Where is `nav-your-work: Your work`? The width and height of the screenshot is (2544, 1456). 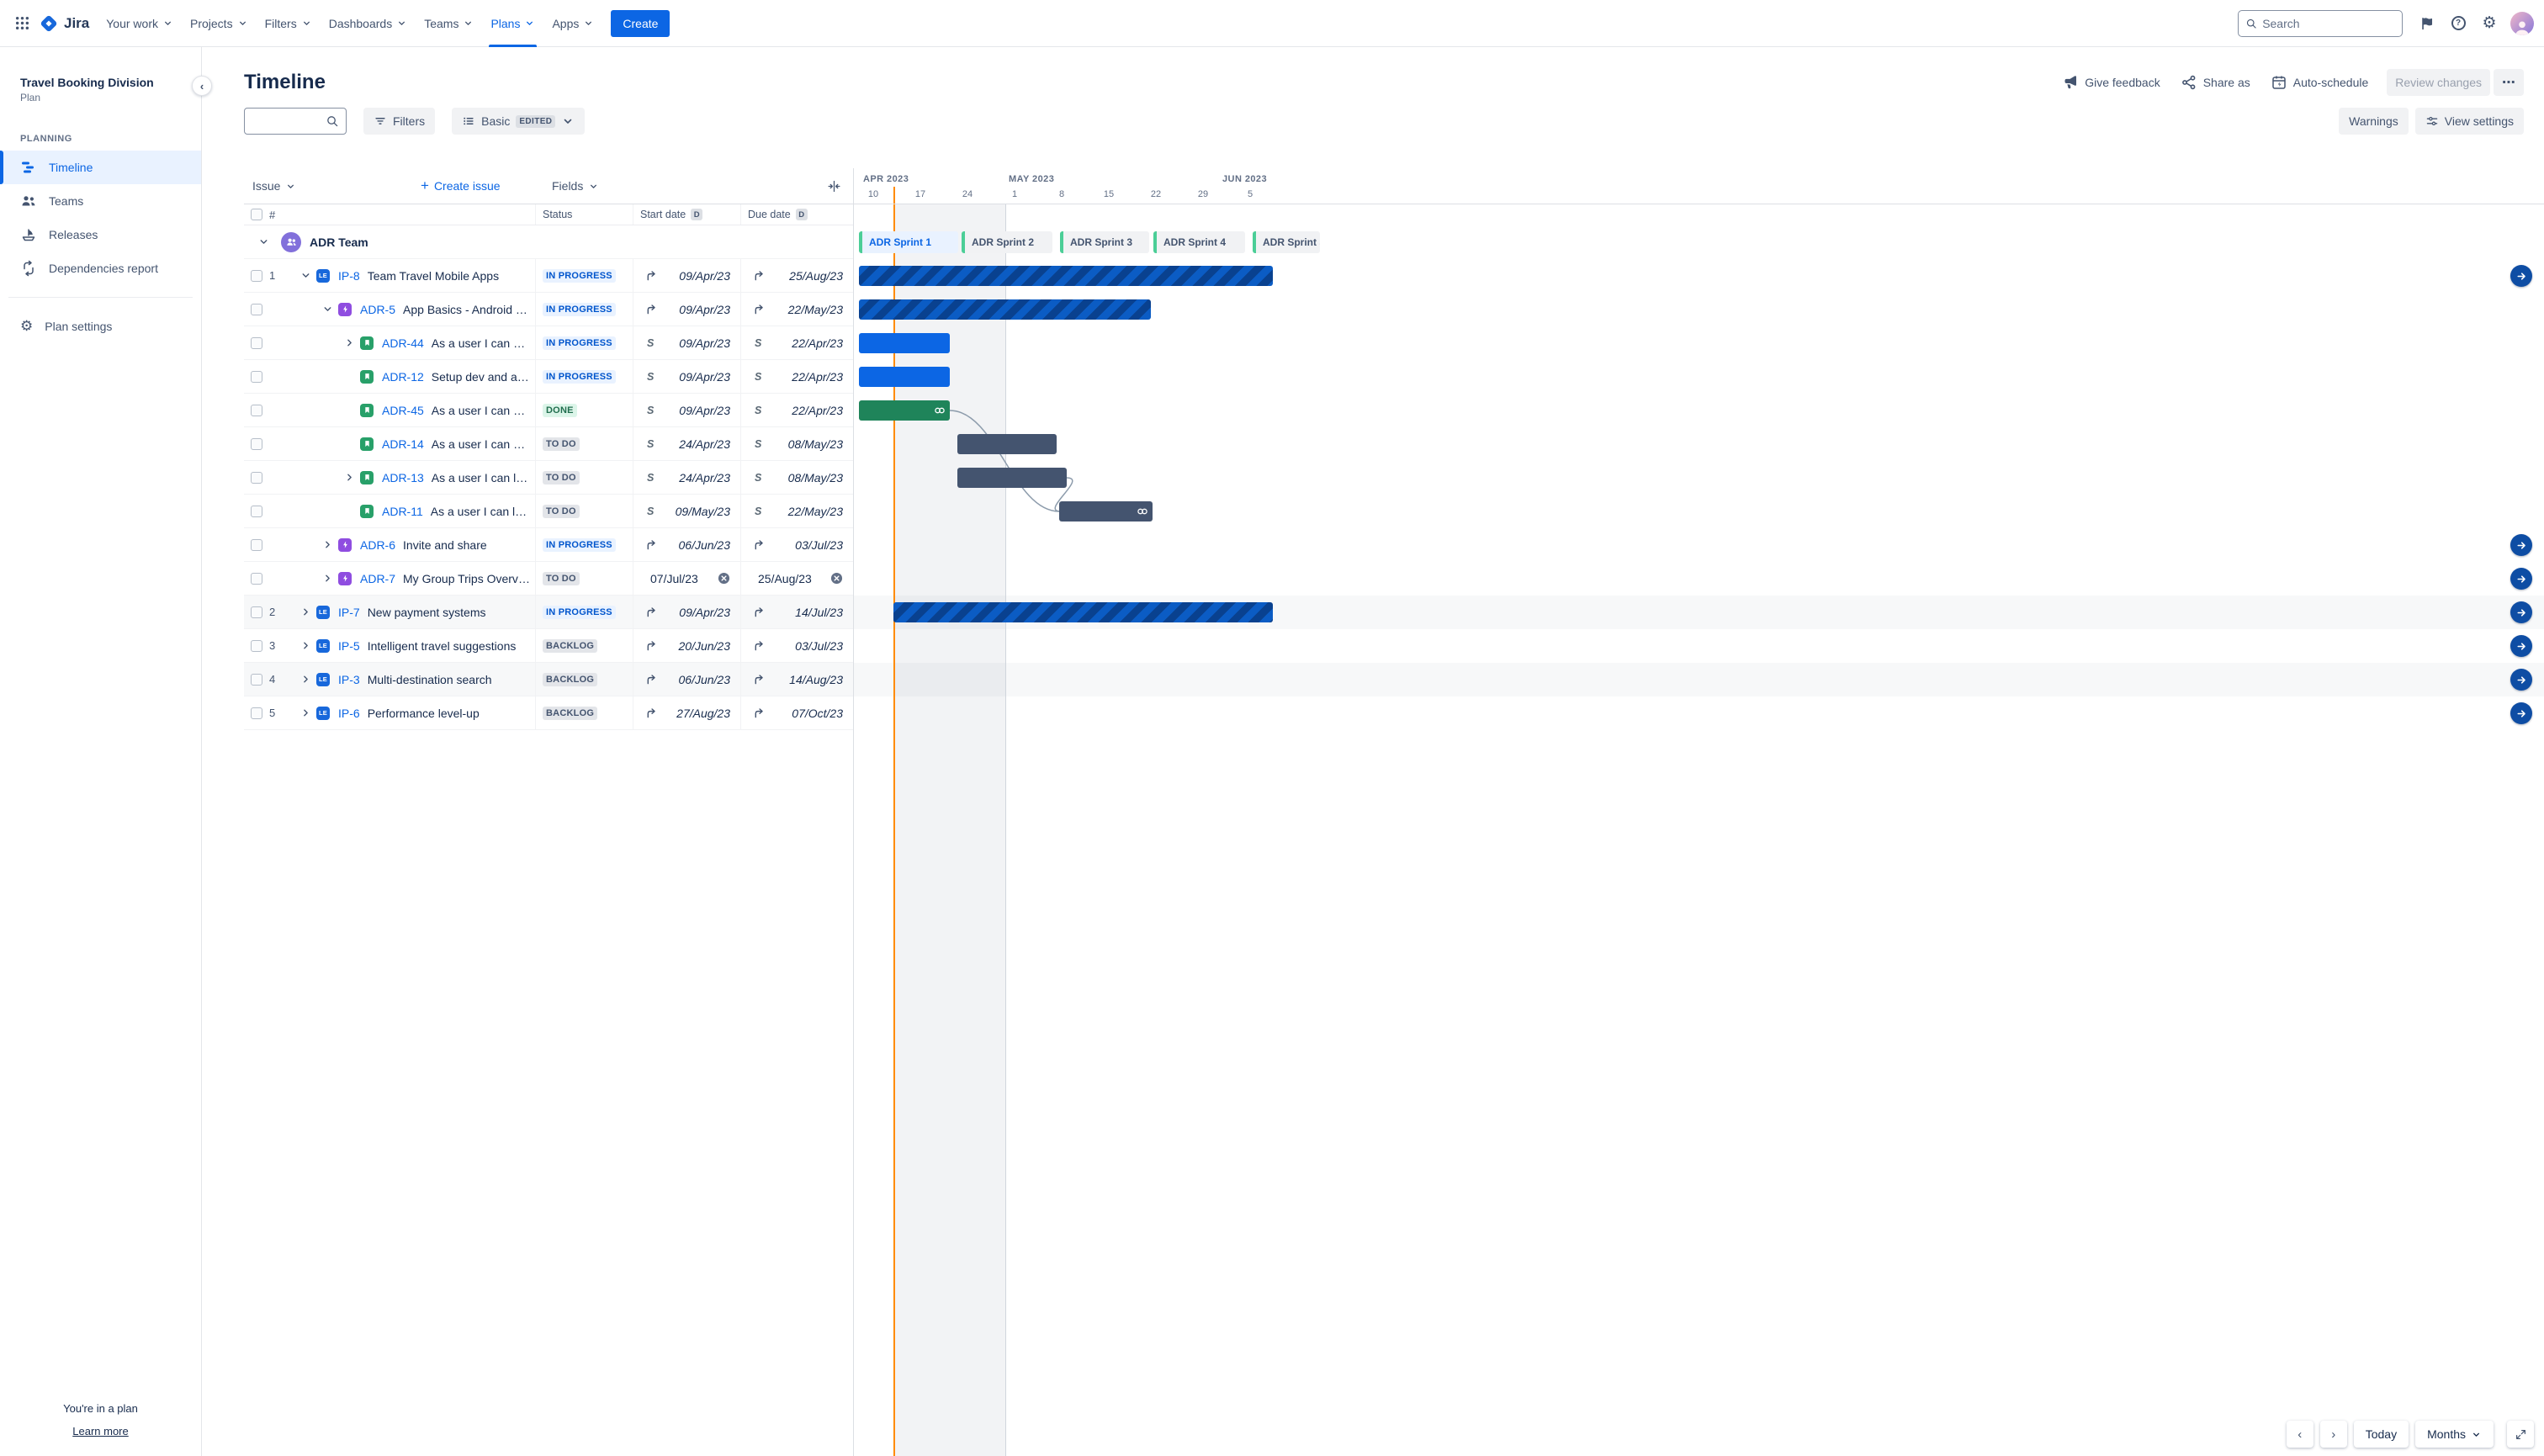
nav-your-work: Your work is located at coordinates (140, 23).